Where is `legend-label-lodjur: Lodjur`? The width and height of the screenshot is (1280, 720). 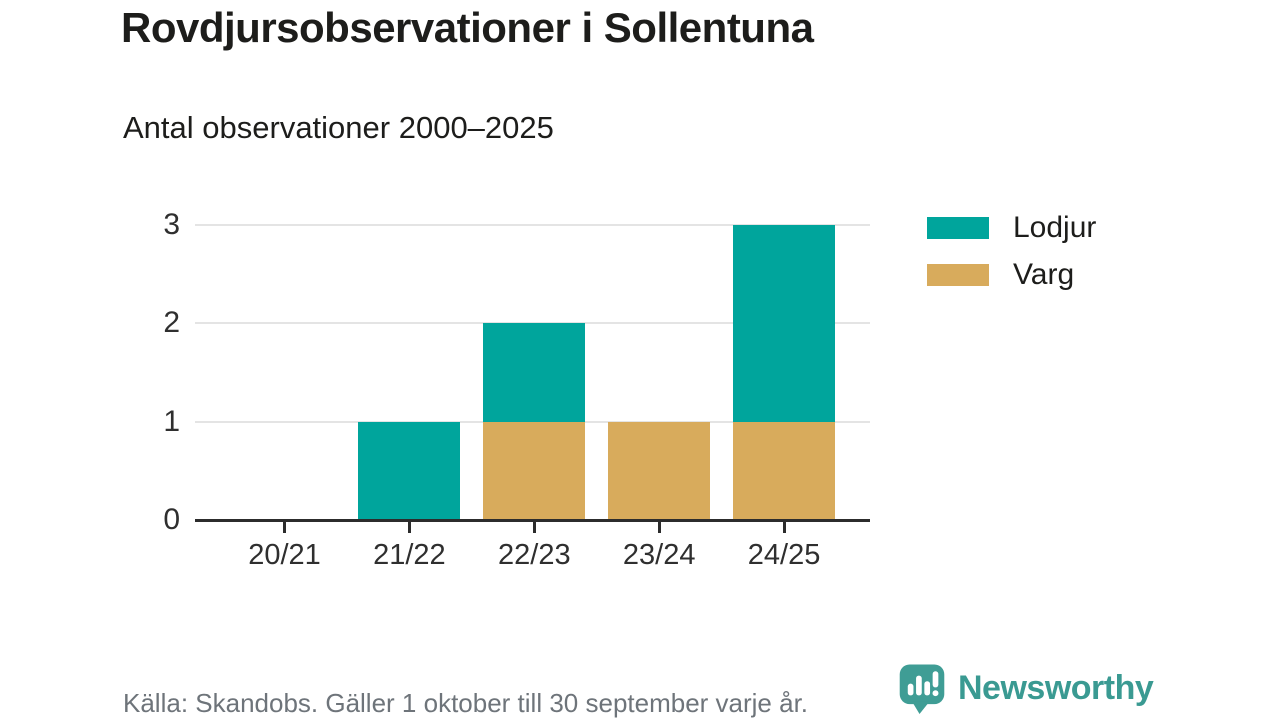
legend-label-lodjur: Lodjur is located at coordinates (1055, 227).